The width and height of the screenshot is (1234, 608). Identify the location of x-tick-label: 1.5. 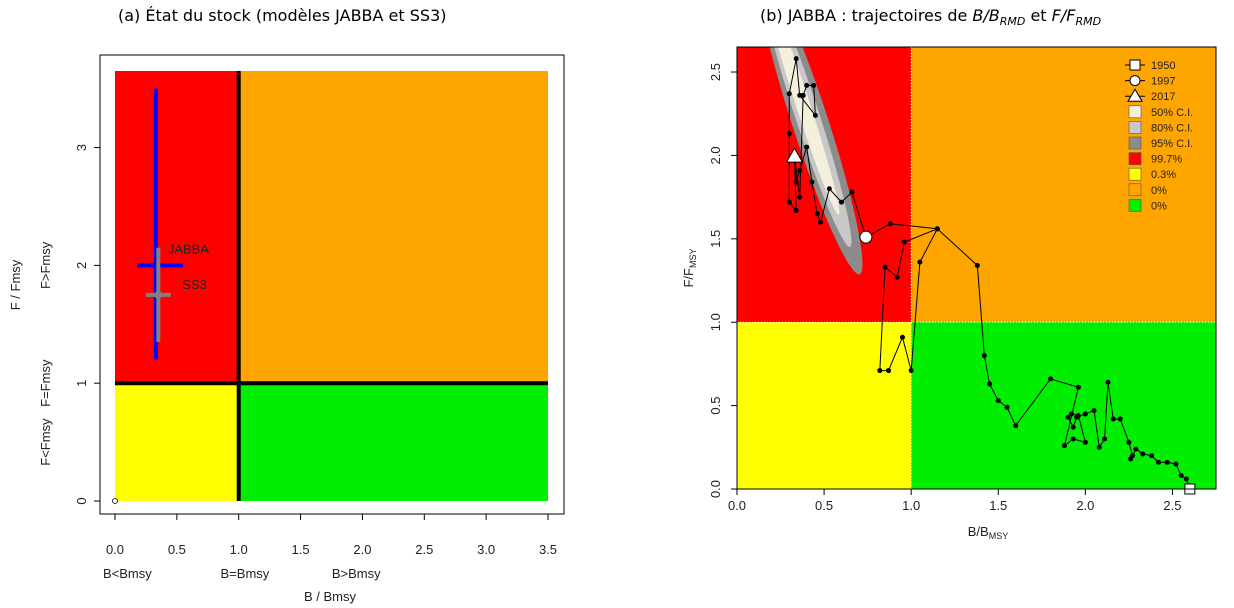
(998, 505).